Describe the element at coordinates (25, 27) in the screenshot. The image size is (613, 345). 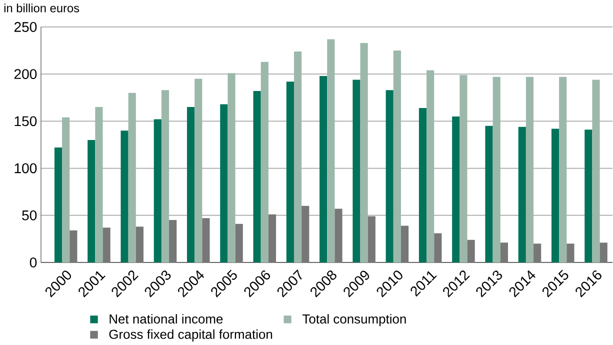
I see `y-tick-label: 250` at that location.